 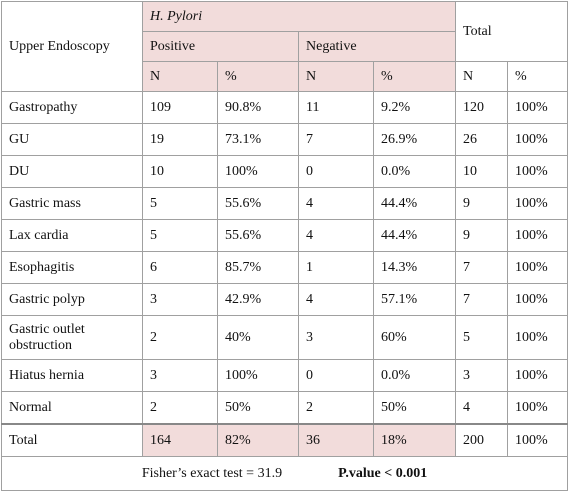 I want to click on data-row: Gastric outlet obstruction 2 40% 3 60% 5 100%, so click(x=284, y=337).